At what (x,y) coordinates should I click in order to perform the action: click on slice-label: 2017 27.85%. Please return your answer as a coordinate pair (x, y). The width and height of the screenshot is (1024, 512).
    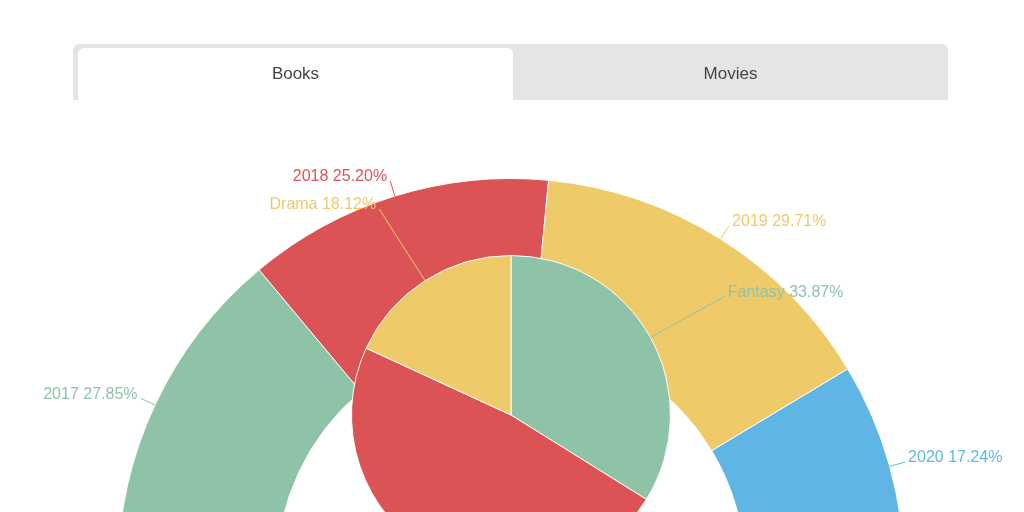
    Looking at the image, I should click on (90, 393).